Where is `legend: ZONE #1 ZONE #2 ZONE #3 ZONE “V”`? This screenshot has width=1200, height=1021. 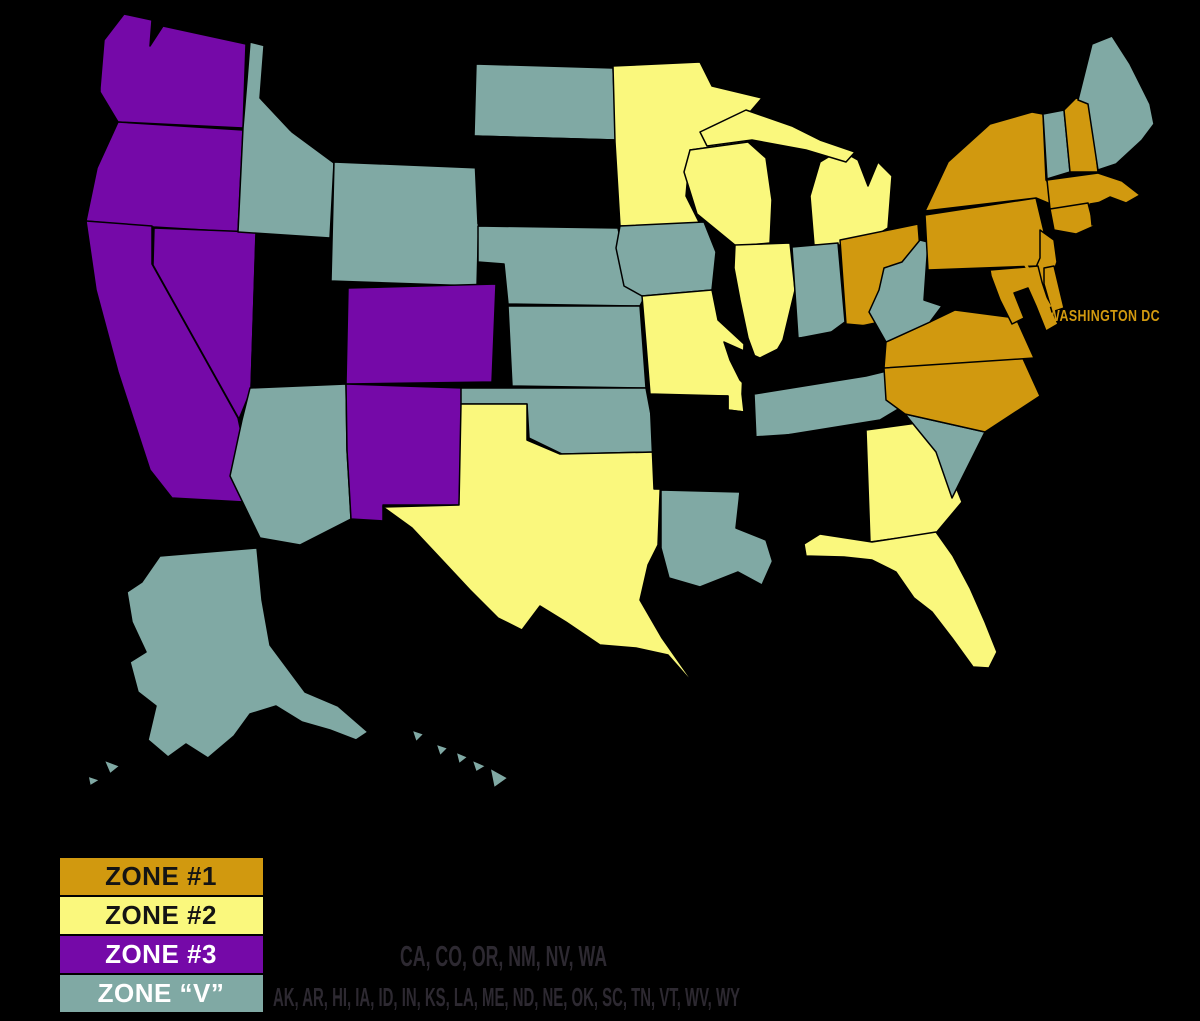
legend: ZONE #1 ZONE #2 ZONE #3 ZONE “V” is located at coordinates (161, 935).